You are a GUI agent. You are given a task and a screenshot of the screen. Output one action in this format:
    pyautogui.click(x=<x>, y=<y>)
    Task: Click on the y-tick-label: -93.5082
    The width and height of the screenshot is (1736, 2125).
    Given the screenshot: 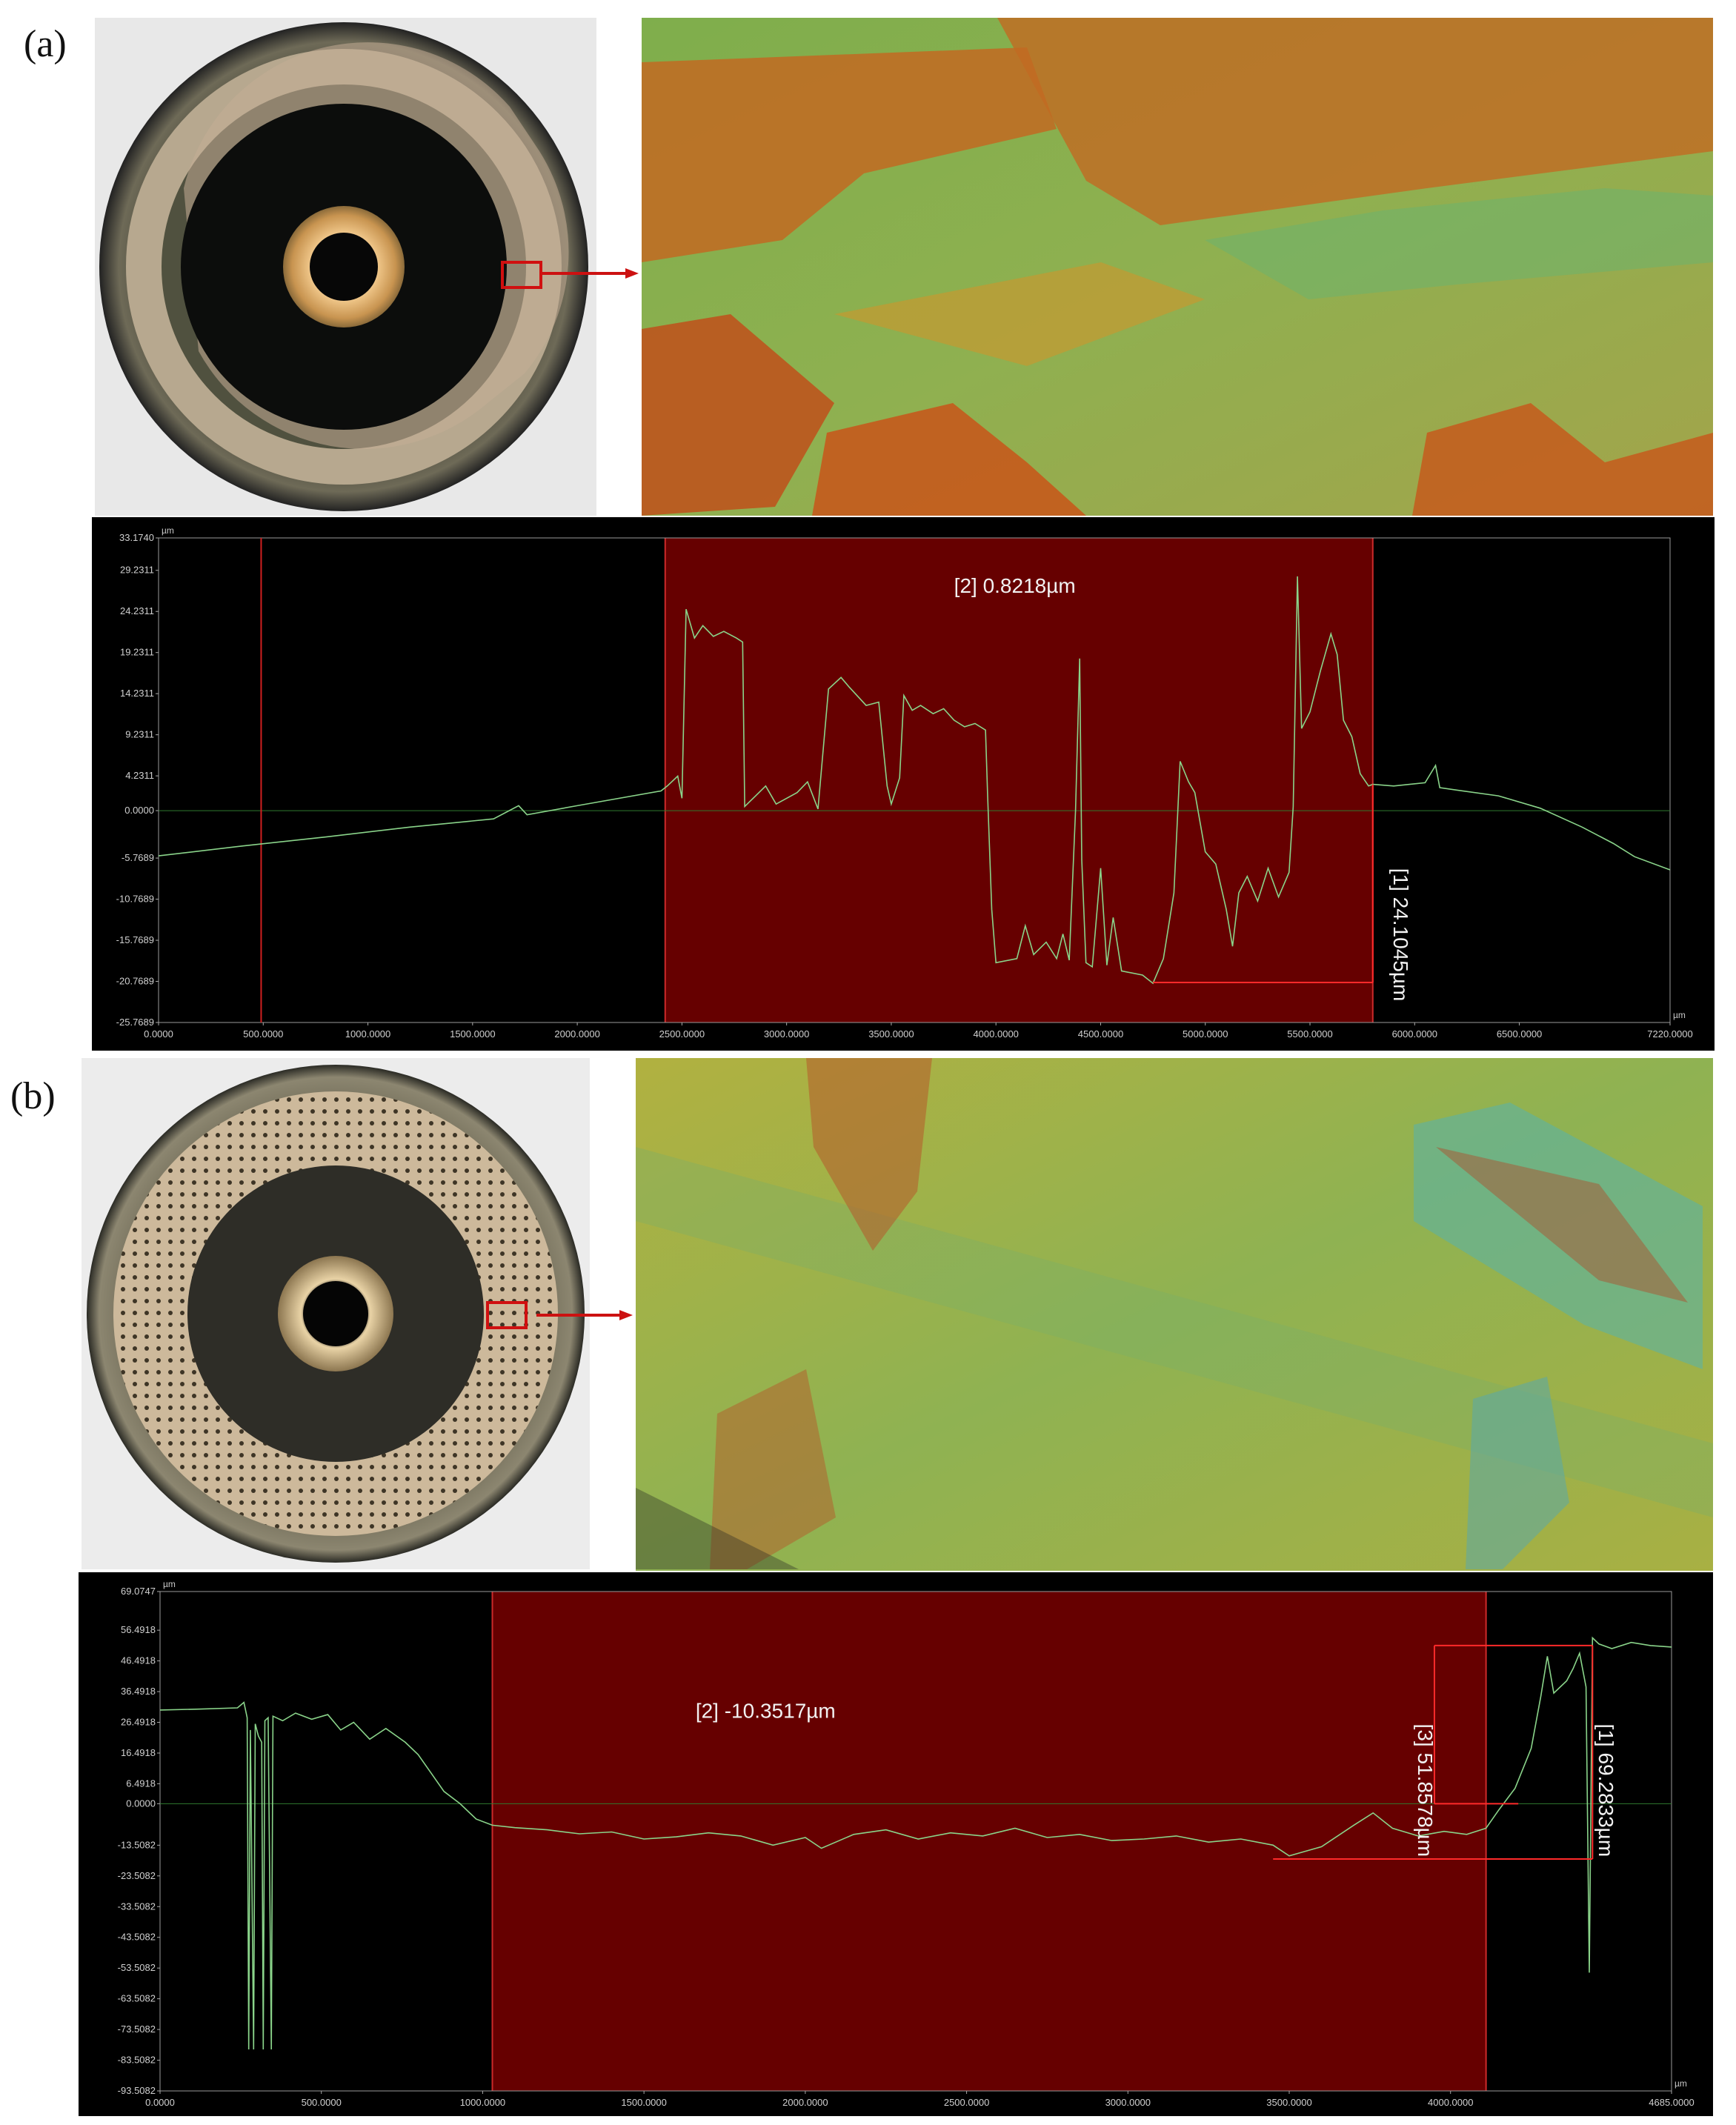 What is the action you would take?
    pyautogui.click(x=137, y=2090)
    